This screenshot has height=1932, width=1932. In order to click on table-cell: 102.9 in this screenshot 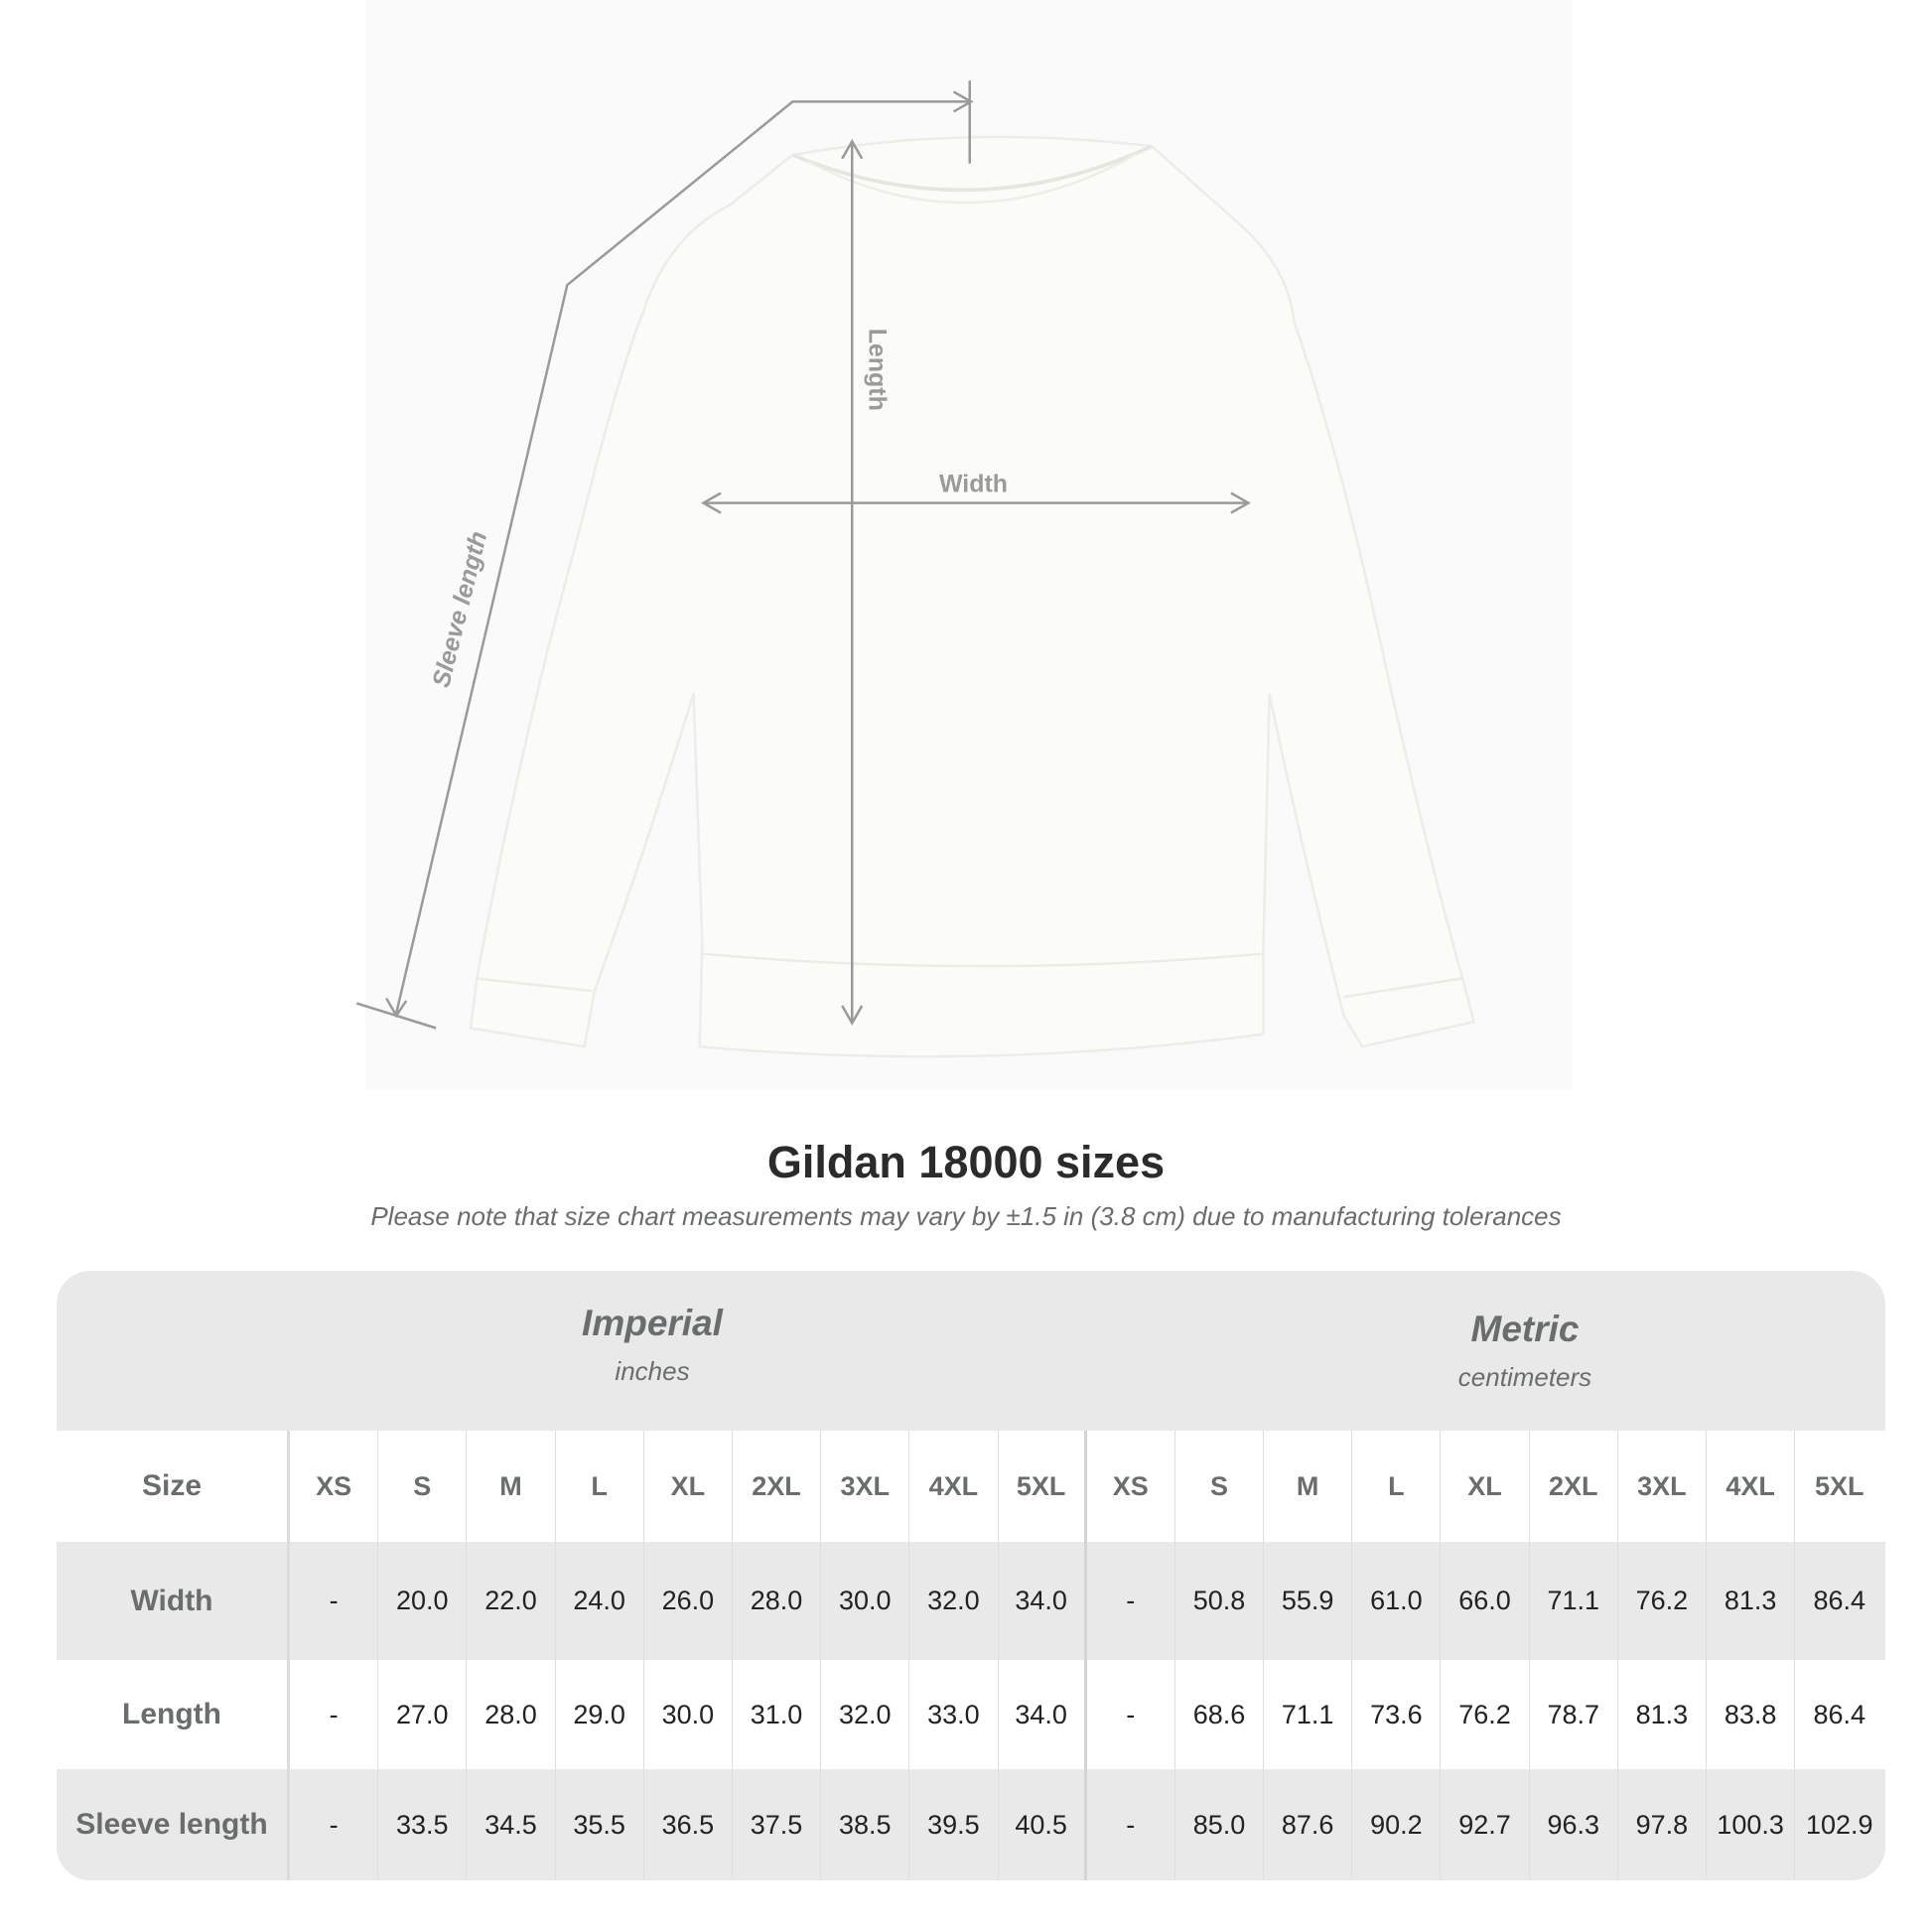, I will do `click(1839, 1825)`.